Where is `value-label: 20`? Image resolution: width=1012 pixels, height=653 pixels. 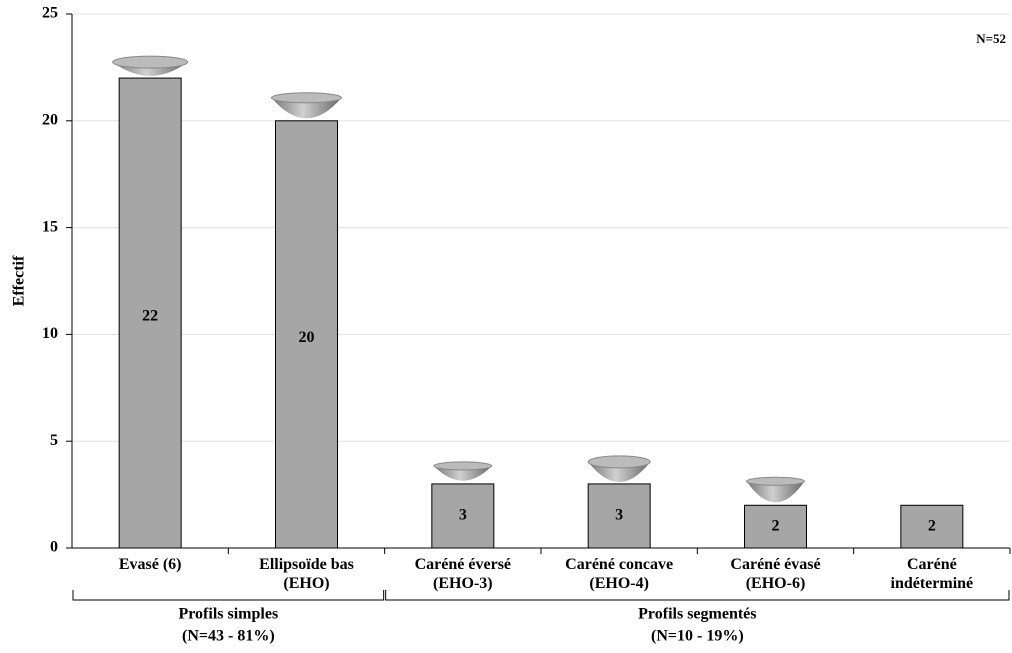 value-label: 20 is located at coordinates (307, 337).